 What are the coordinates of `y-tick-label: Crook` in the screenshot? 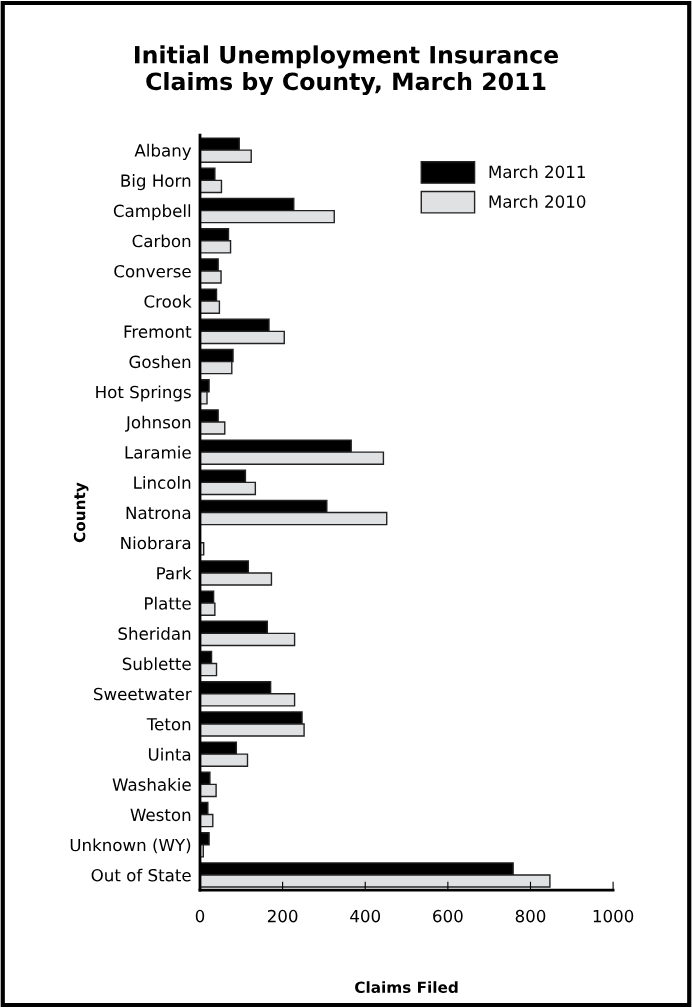 It's located at (168, 301).